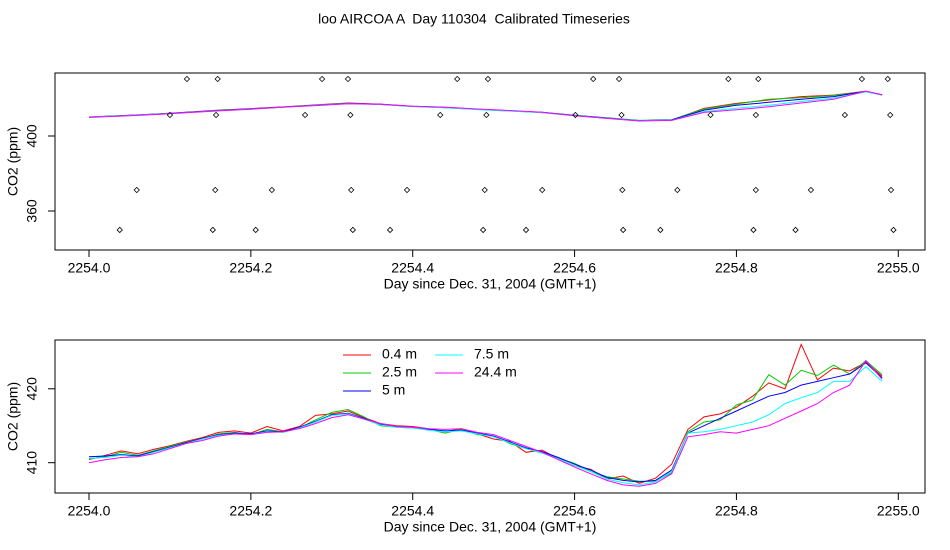 The height and width of the screenshot is (550, 950). Describe the element at coordinates (32, 136) in the screenshot. I see `y-tick-label: 400` at that location.